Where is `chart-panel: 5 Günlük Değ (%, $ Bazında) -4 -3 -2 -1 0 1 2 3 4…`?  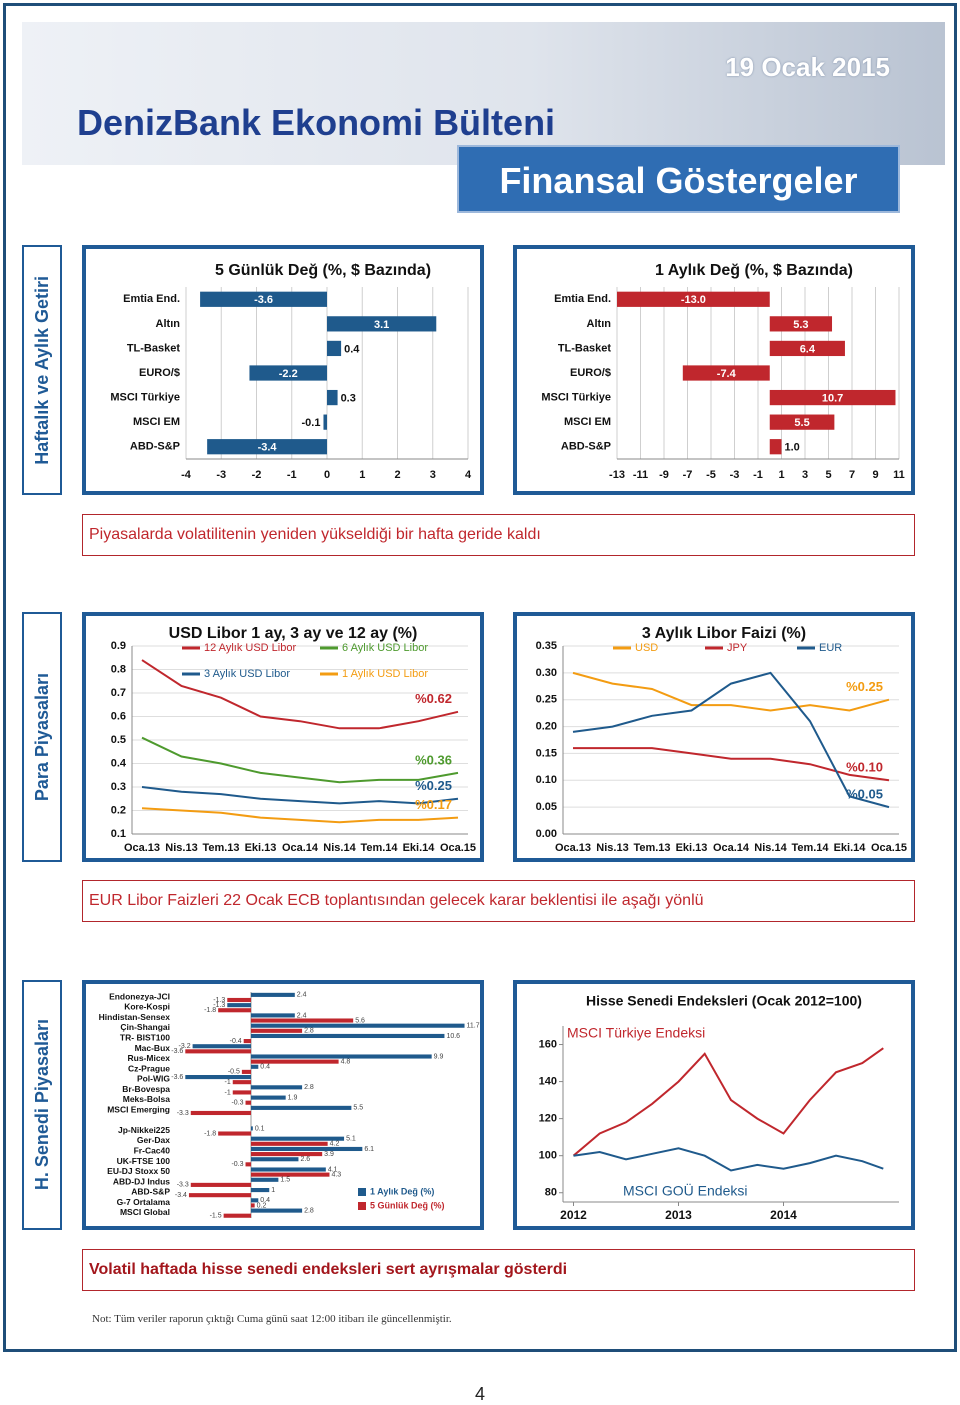
chart-panel: 5 Günlük Değ (%, $ Bazında) -4 -3 -2 -1 0 1 2 3 4… is located at coordinates (283, 370).